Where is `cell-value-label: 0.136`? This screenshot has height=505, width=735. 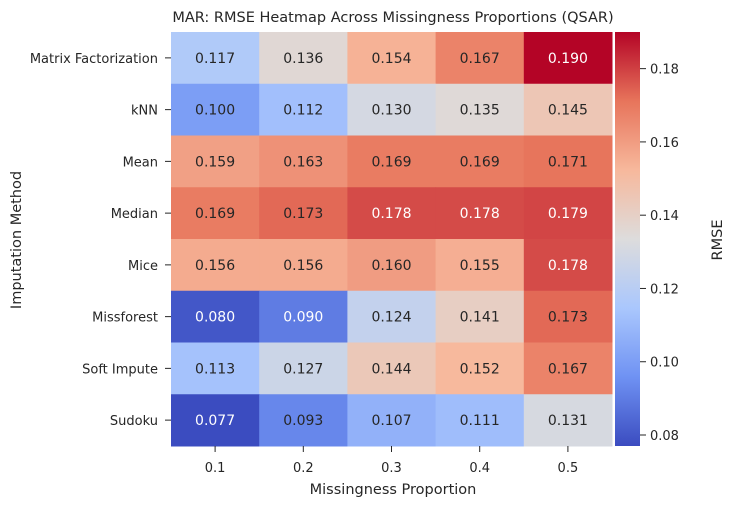
cell-value-label: 0.136 is located at coordinates (303, 59).